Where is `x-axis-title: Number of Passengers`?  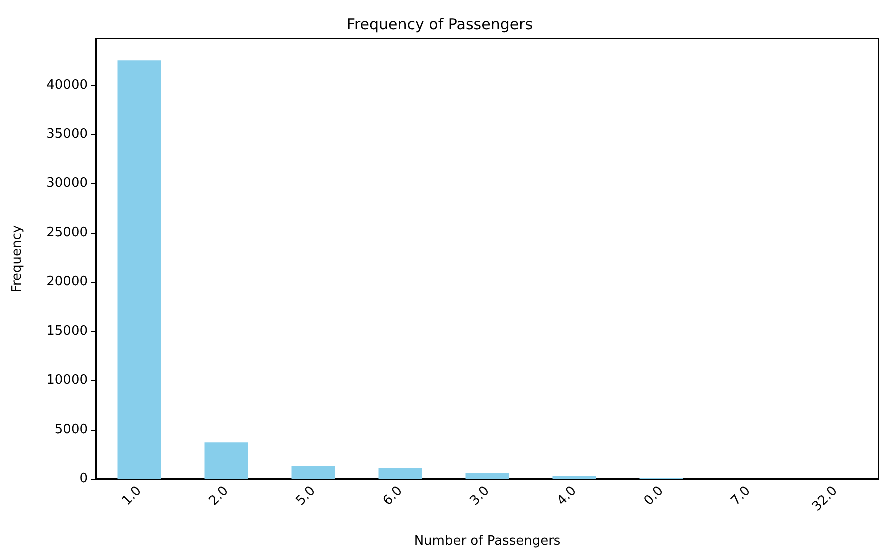
x-axis-title: Number of Passengers is located at coordinates (487, 541).